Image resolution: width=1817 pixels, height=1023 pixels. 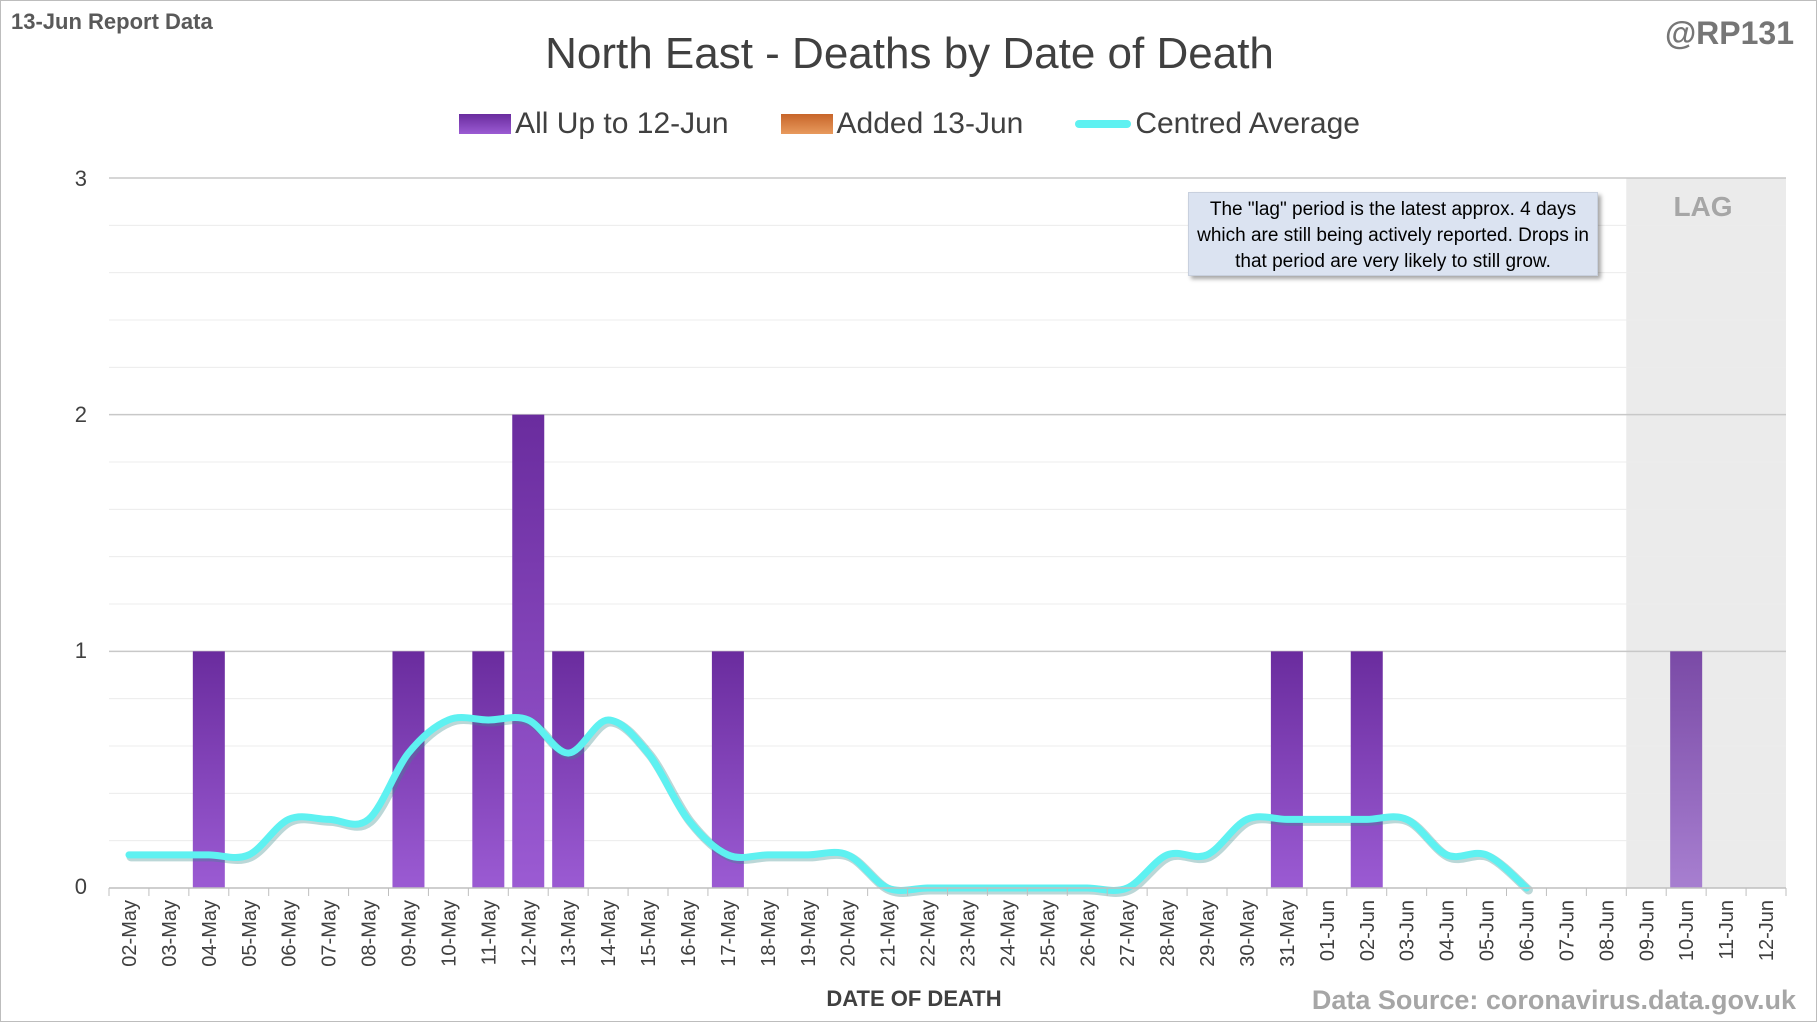 I want to click on x-tick-label: 03-May, so click(x=170, y=933).